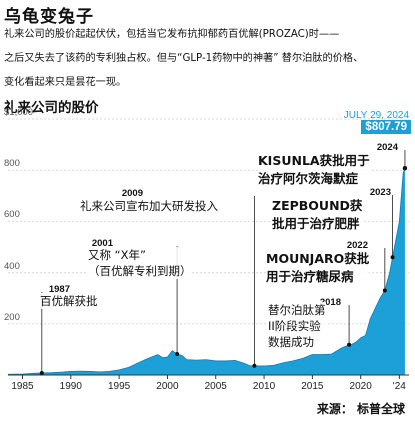  Describe the element at coordinates (132, 193) in the screenshot. I see `annotation-year-2009: 2009` at that location.